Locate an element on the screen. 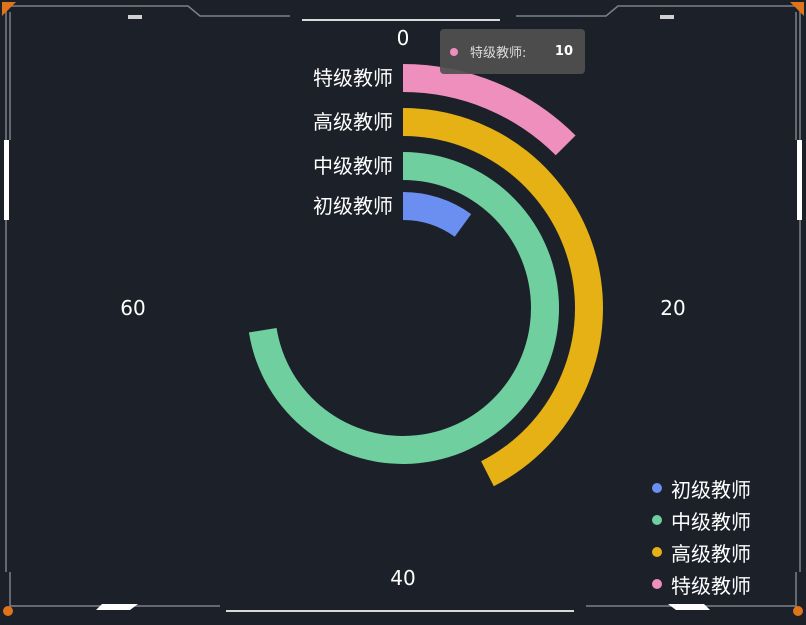 Image resolution: width=806 pixels, height=625 pixels. angle-tick-label: 0 is located at coordinates (403, 38).